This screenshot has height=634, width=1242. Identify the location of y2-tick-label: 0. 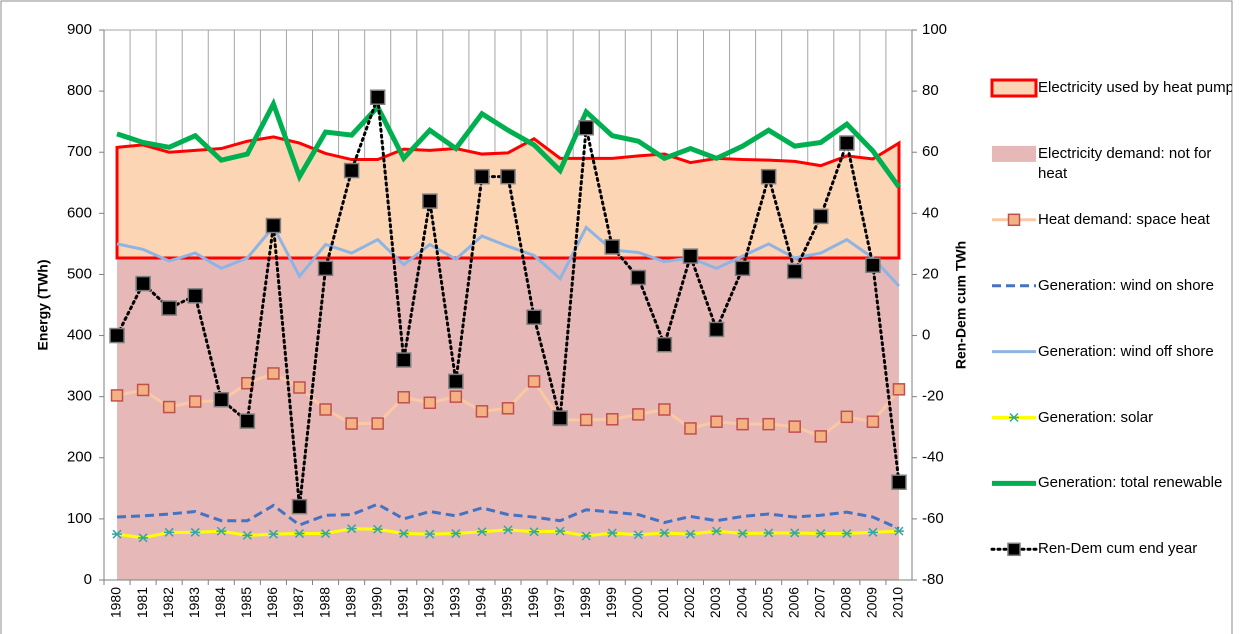
(926, 335).